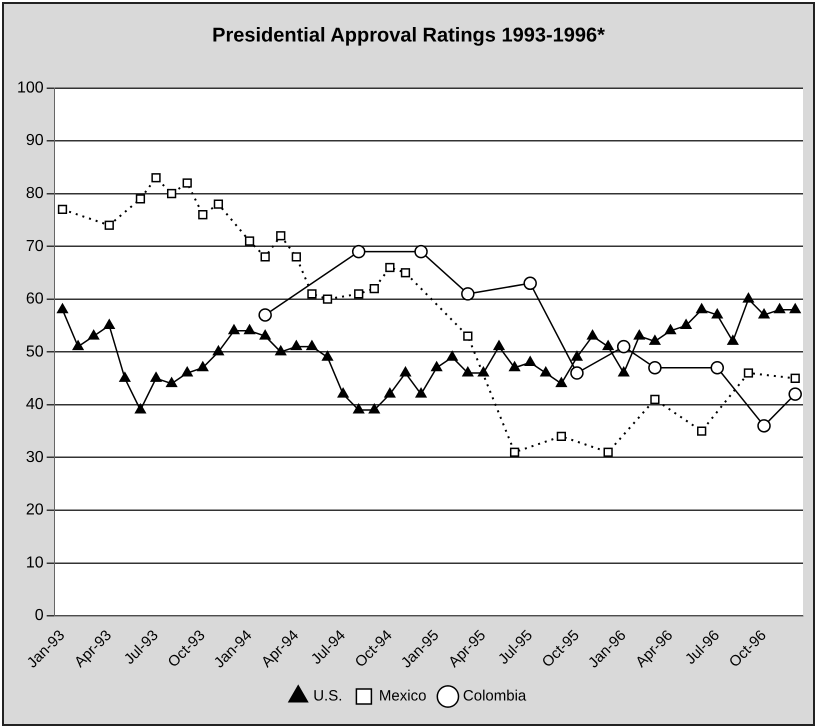  Describe the element at coordinates (39, 615) in the screenshot. I see `y-tick-label: 0` at that location.